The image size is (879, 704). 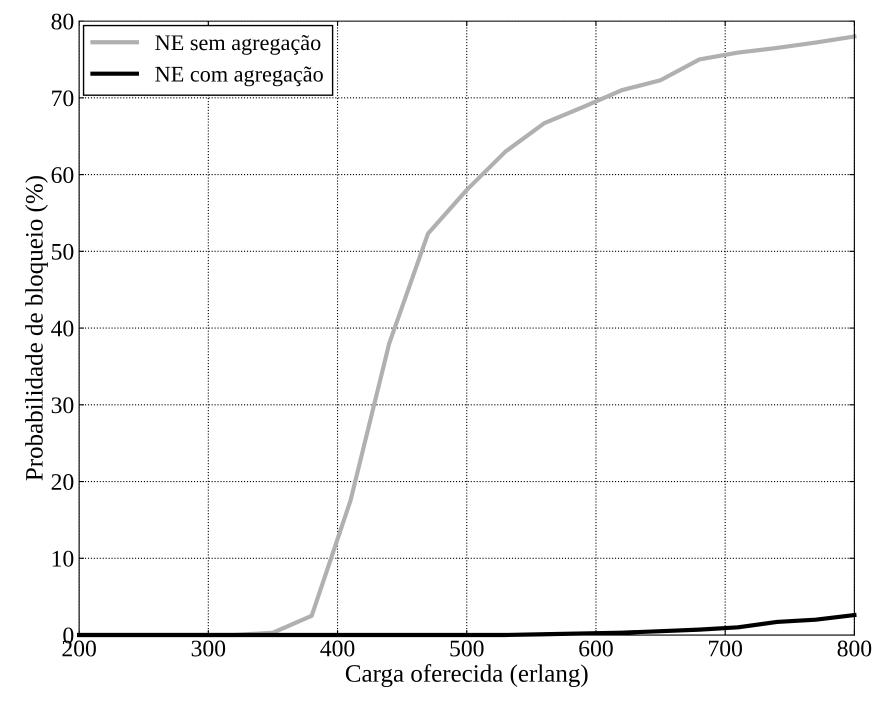 I want to click on legend-label: NE sem agregação, so click(x=237, y=45).